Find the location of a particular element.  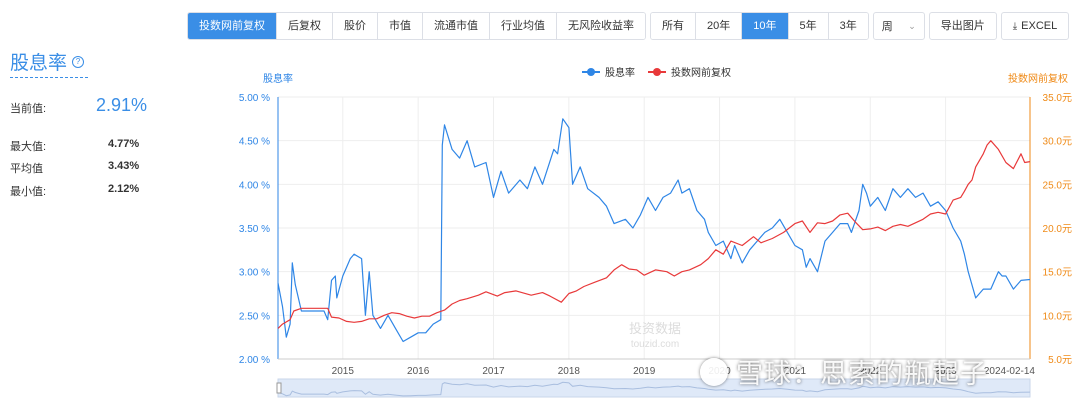

metric-title: 股息率 ? is located at coordinates (49, 63).